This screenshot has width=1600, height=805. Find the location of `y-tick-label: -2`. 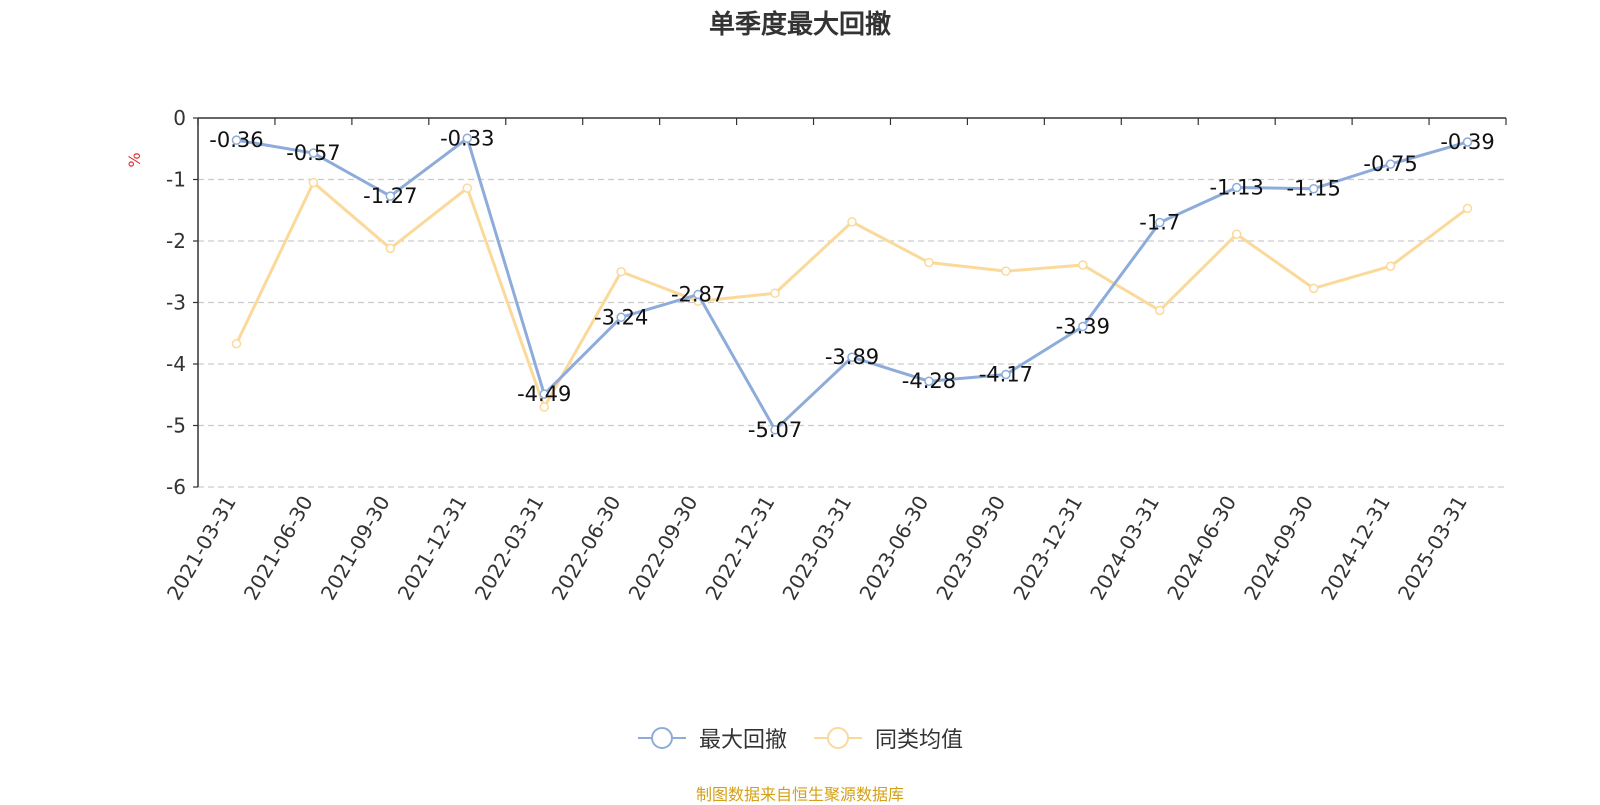

y-tick-label: -2 is located at coordinates (176, 241).